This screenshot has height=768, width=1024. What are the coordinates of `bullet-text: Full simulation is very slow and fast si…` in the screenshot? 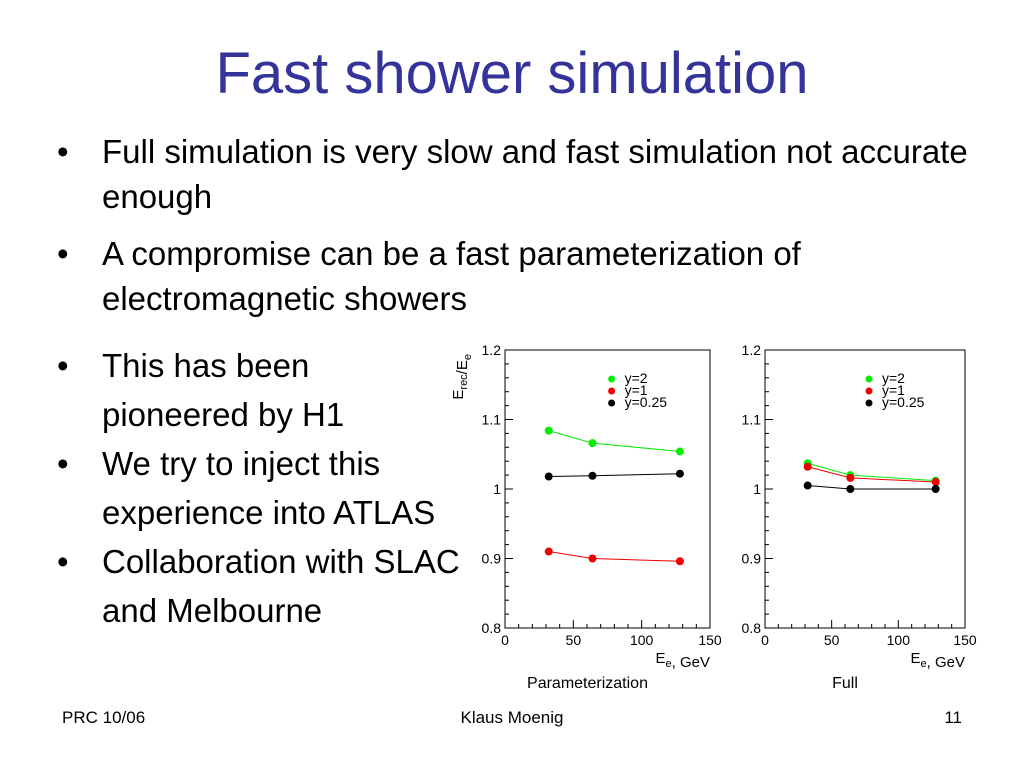 It's located at (535, 174).